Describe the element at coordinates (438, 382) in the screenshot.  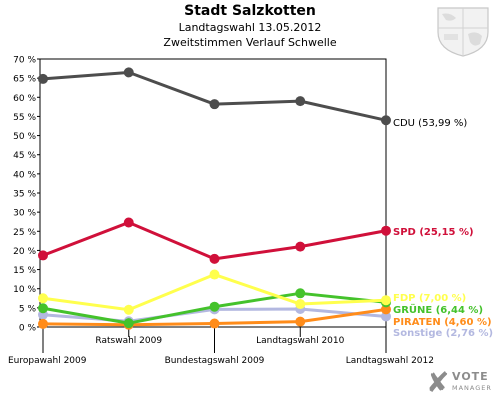
I see `vote-manager-mark-icon: ✘` at that location.